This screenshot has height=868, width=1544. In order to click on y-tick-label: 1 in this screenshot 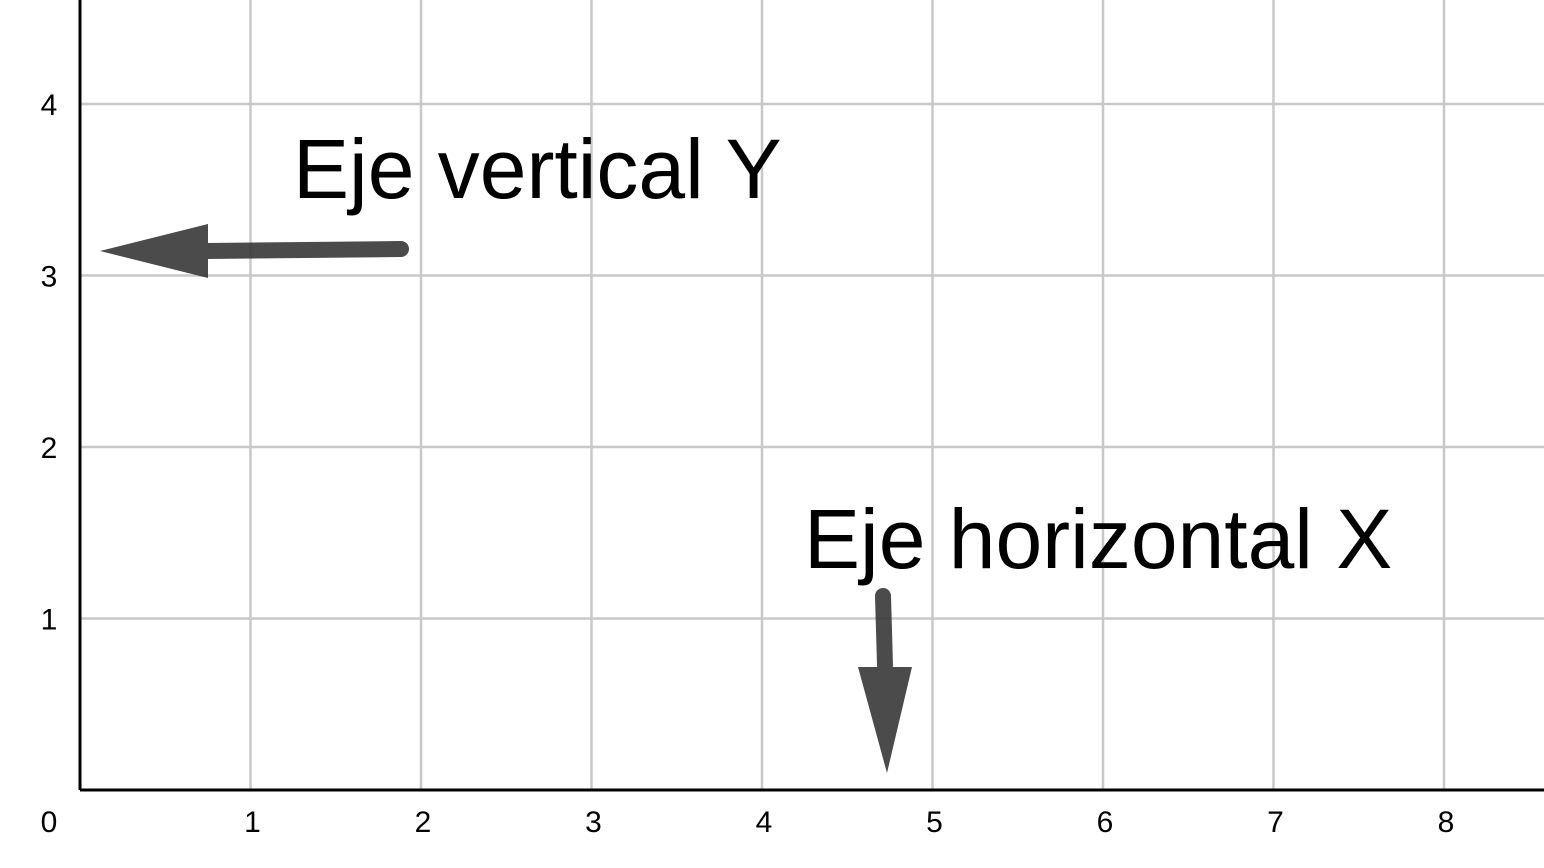, I will do `click(49, 620)`.